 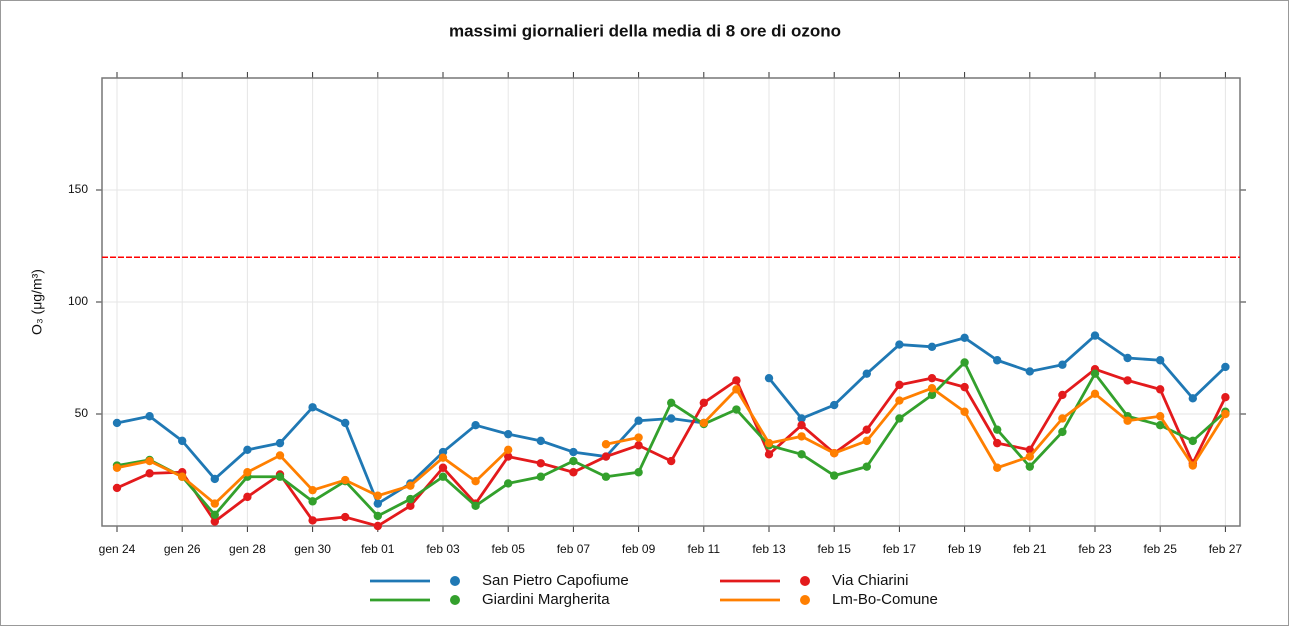 What do you see at coordinates (378, 549) in the screenshot?
I see `x-tick-label: feb 01` at bounding box center [378, 549].